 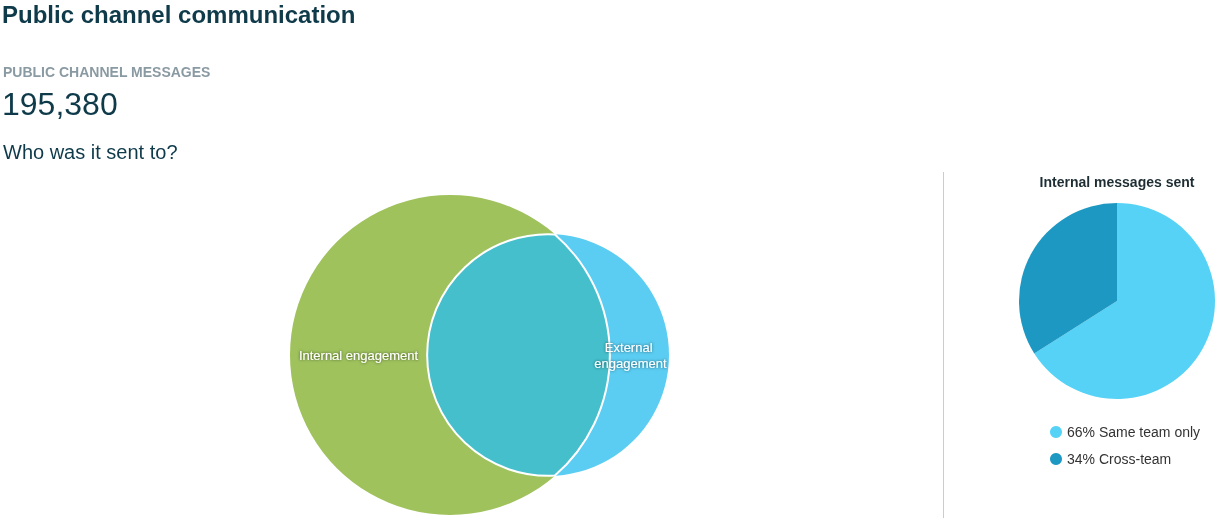 What do you see at coordinates (179, 14) in the screenshot?
I see `text: Public channel communication` at bounding box center [179, 14].